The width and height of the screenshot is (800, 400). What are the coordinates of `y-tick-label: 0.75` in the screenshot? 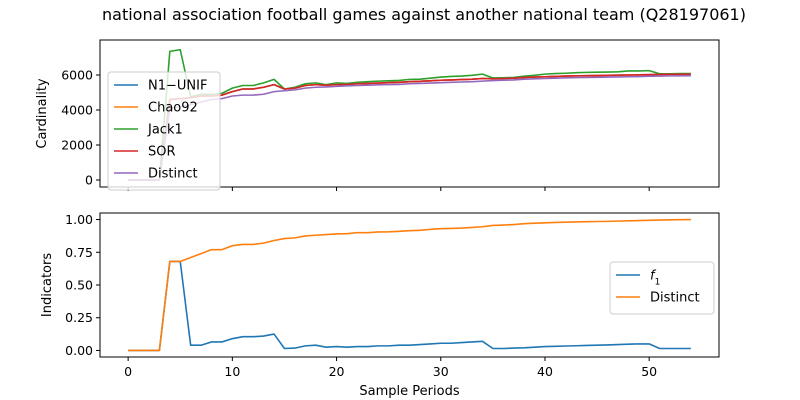 It's located at (79, 252).